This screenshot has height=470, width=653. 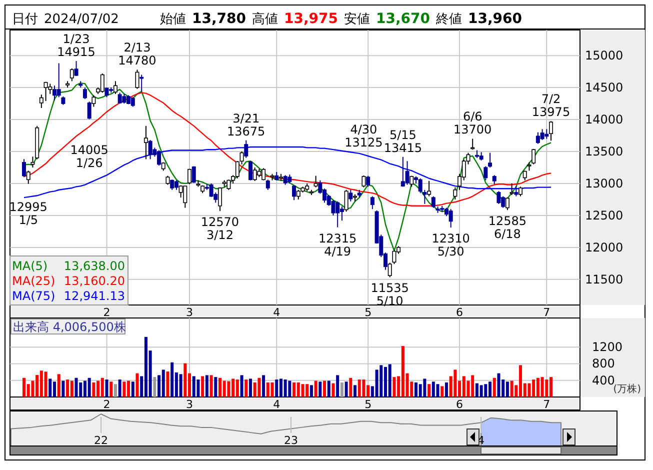 I want to click on chart-title: 日付 2024/07/02, so click(x=65, y=19).